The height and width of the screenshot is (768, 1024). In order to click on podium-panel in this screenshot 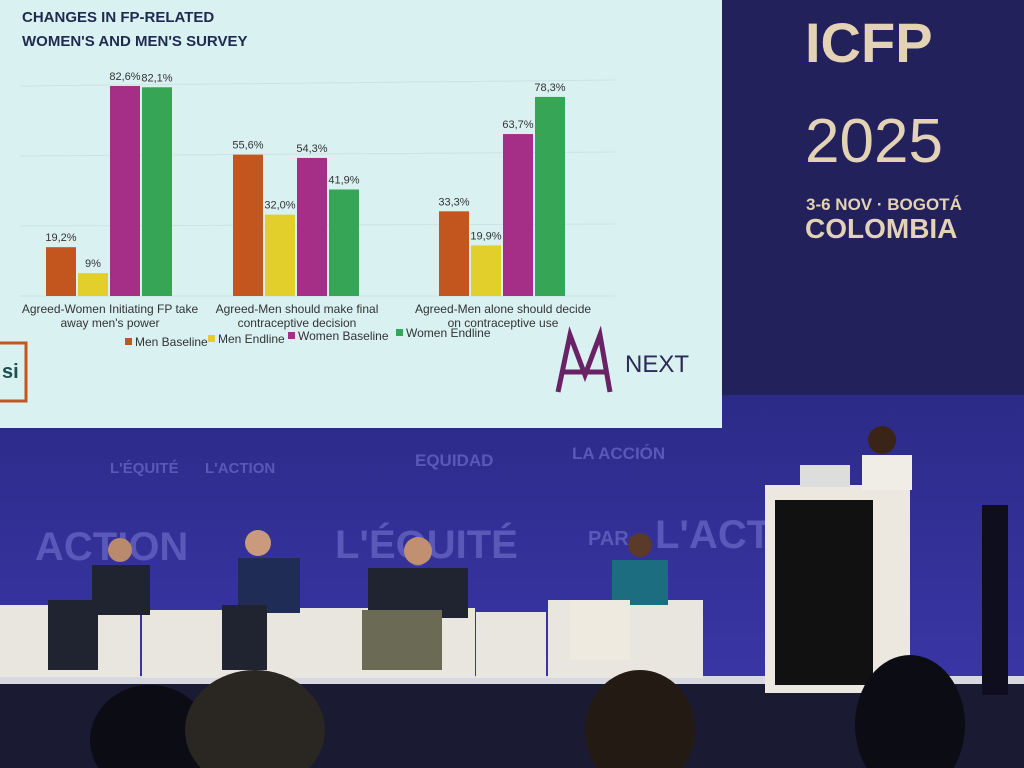, I will do `click(824, 592)`.